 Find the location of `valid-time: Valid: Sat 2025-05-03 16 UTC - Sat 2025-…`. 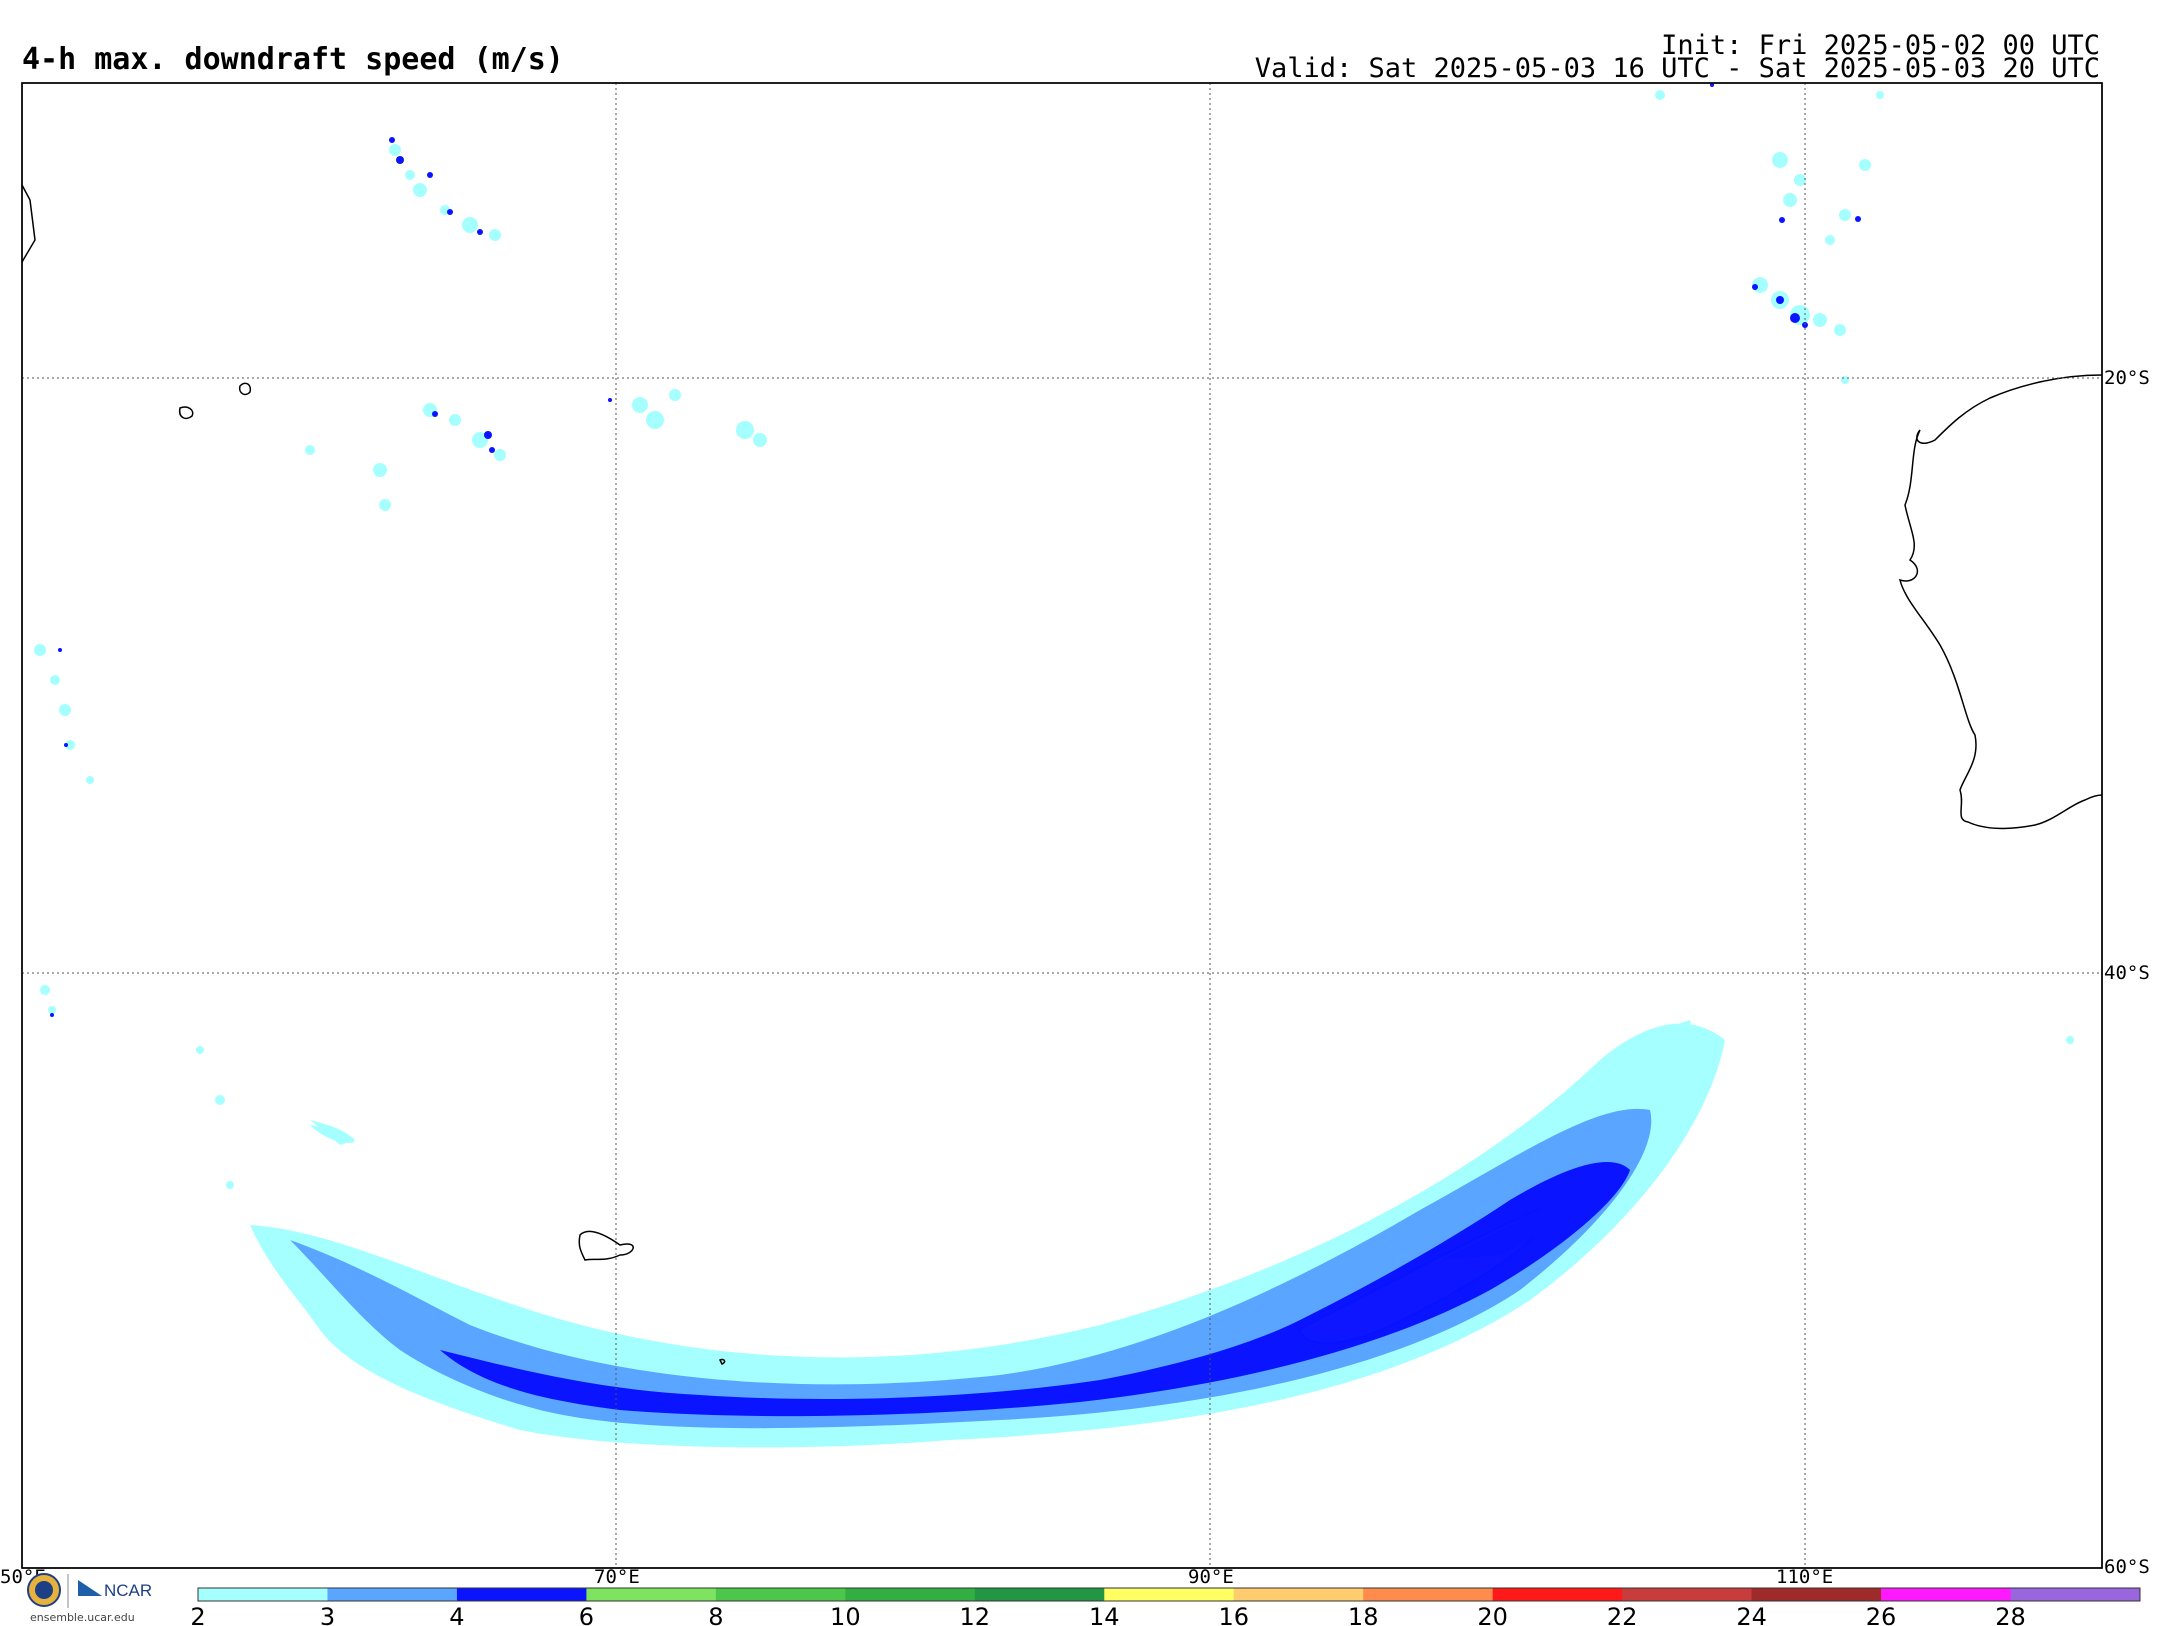

valid-time: Valid: Sat 2025-05-03 16 UTC - Sat 2025-… is located at coordinates (1677, 68).